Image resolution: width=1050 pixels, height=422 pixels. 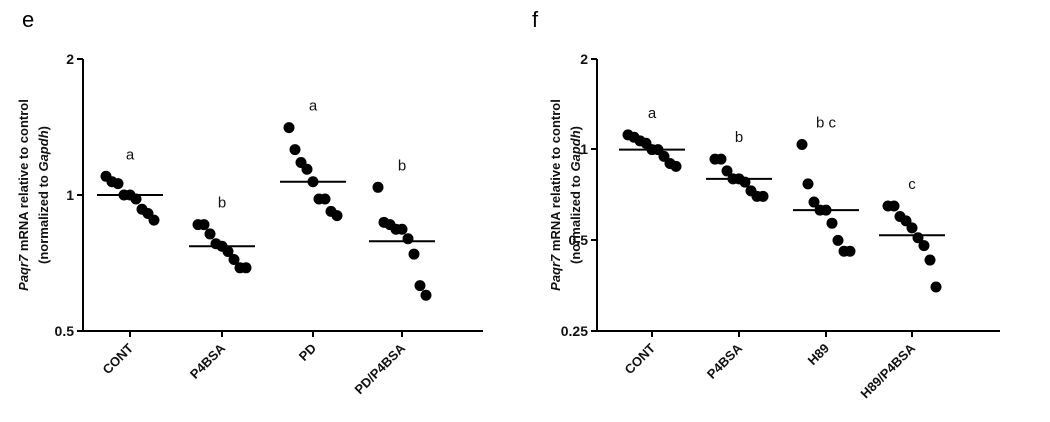 What do you see at coordinates (28, 19) in the screenshot?
I see `panel-letter: e` at bounding box center [28, 19].